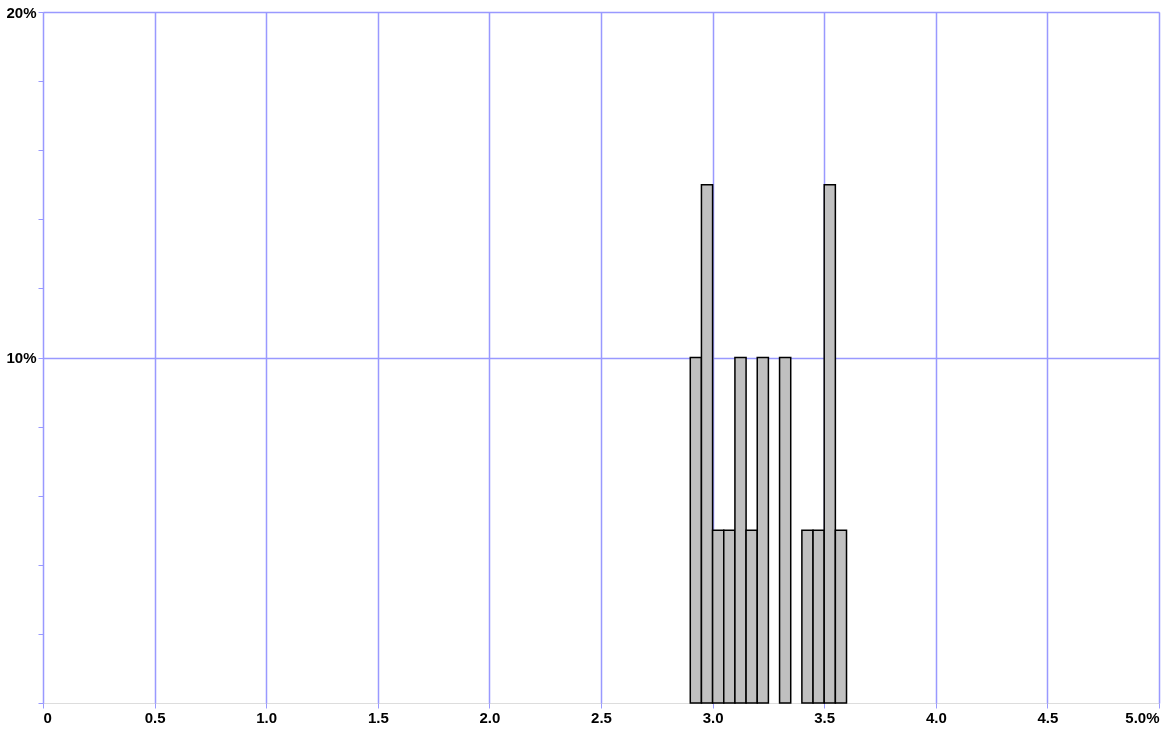 This screenshot has height=736, width=1172. Describe the element at coordinates (601, 717) in the screenshot. I see `x-tick-label: 2.5` at that location.